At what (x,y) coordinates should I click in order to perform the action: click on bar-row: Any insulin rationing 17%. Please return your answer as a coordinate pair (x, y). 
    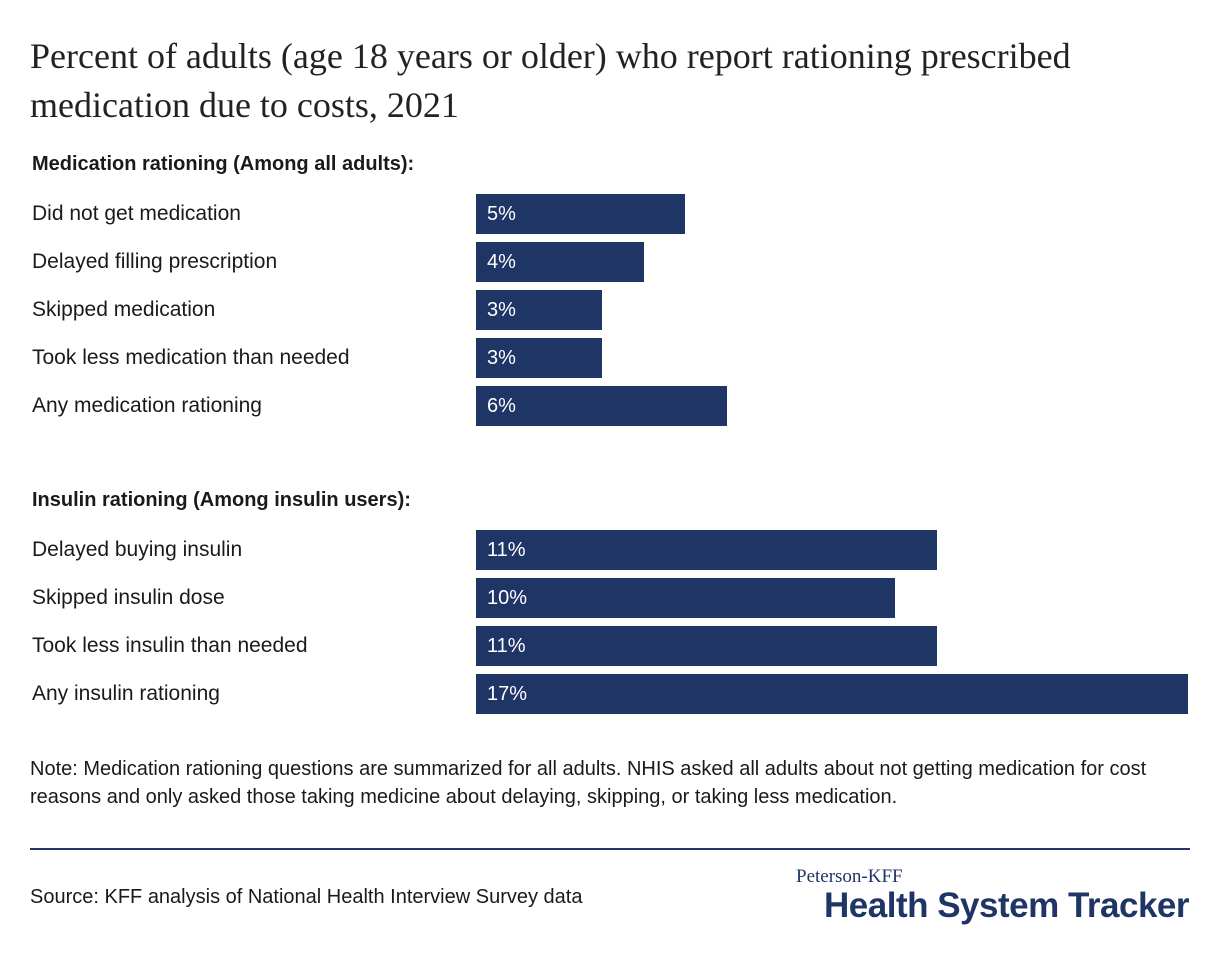
    Looking at the image, I should click on (610, 694).